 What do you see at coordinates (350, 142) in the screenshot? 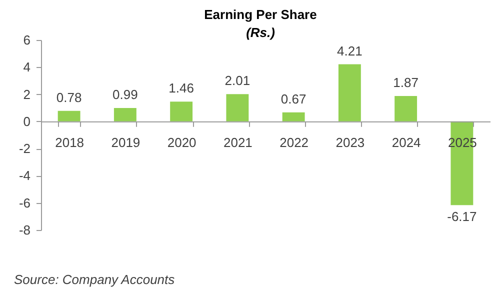
I see `x-tick-label: 2023` at bounding box center [350, 142].